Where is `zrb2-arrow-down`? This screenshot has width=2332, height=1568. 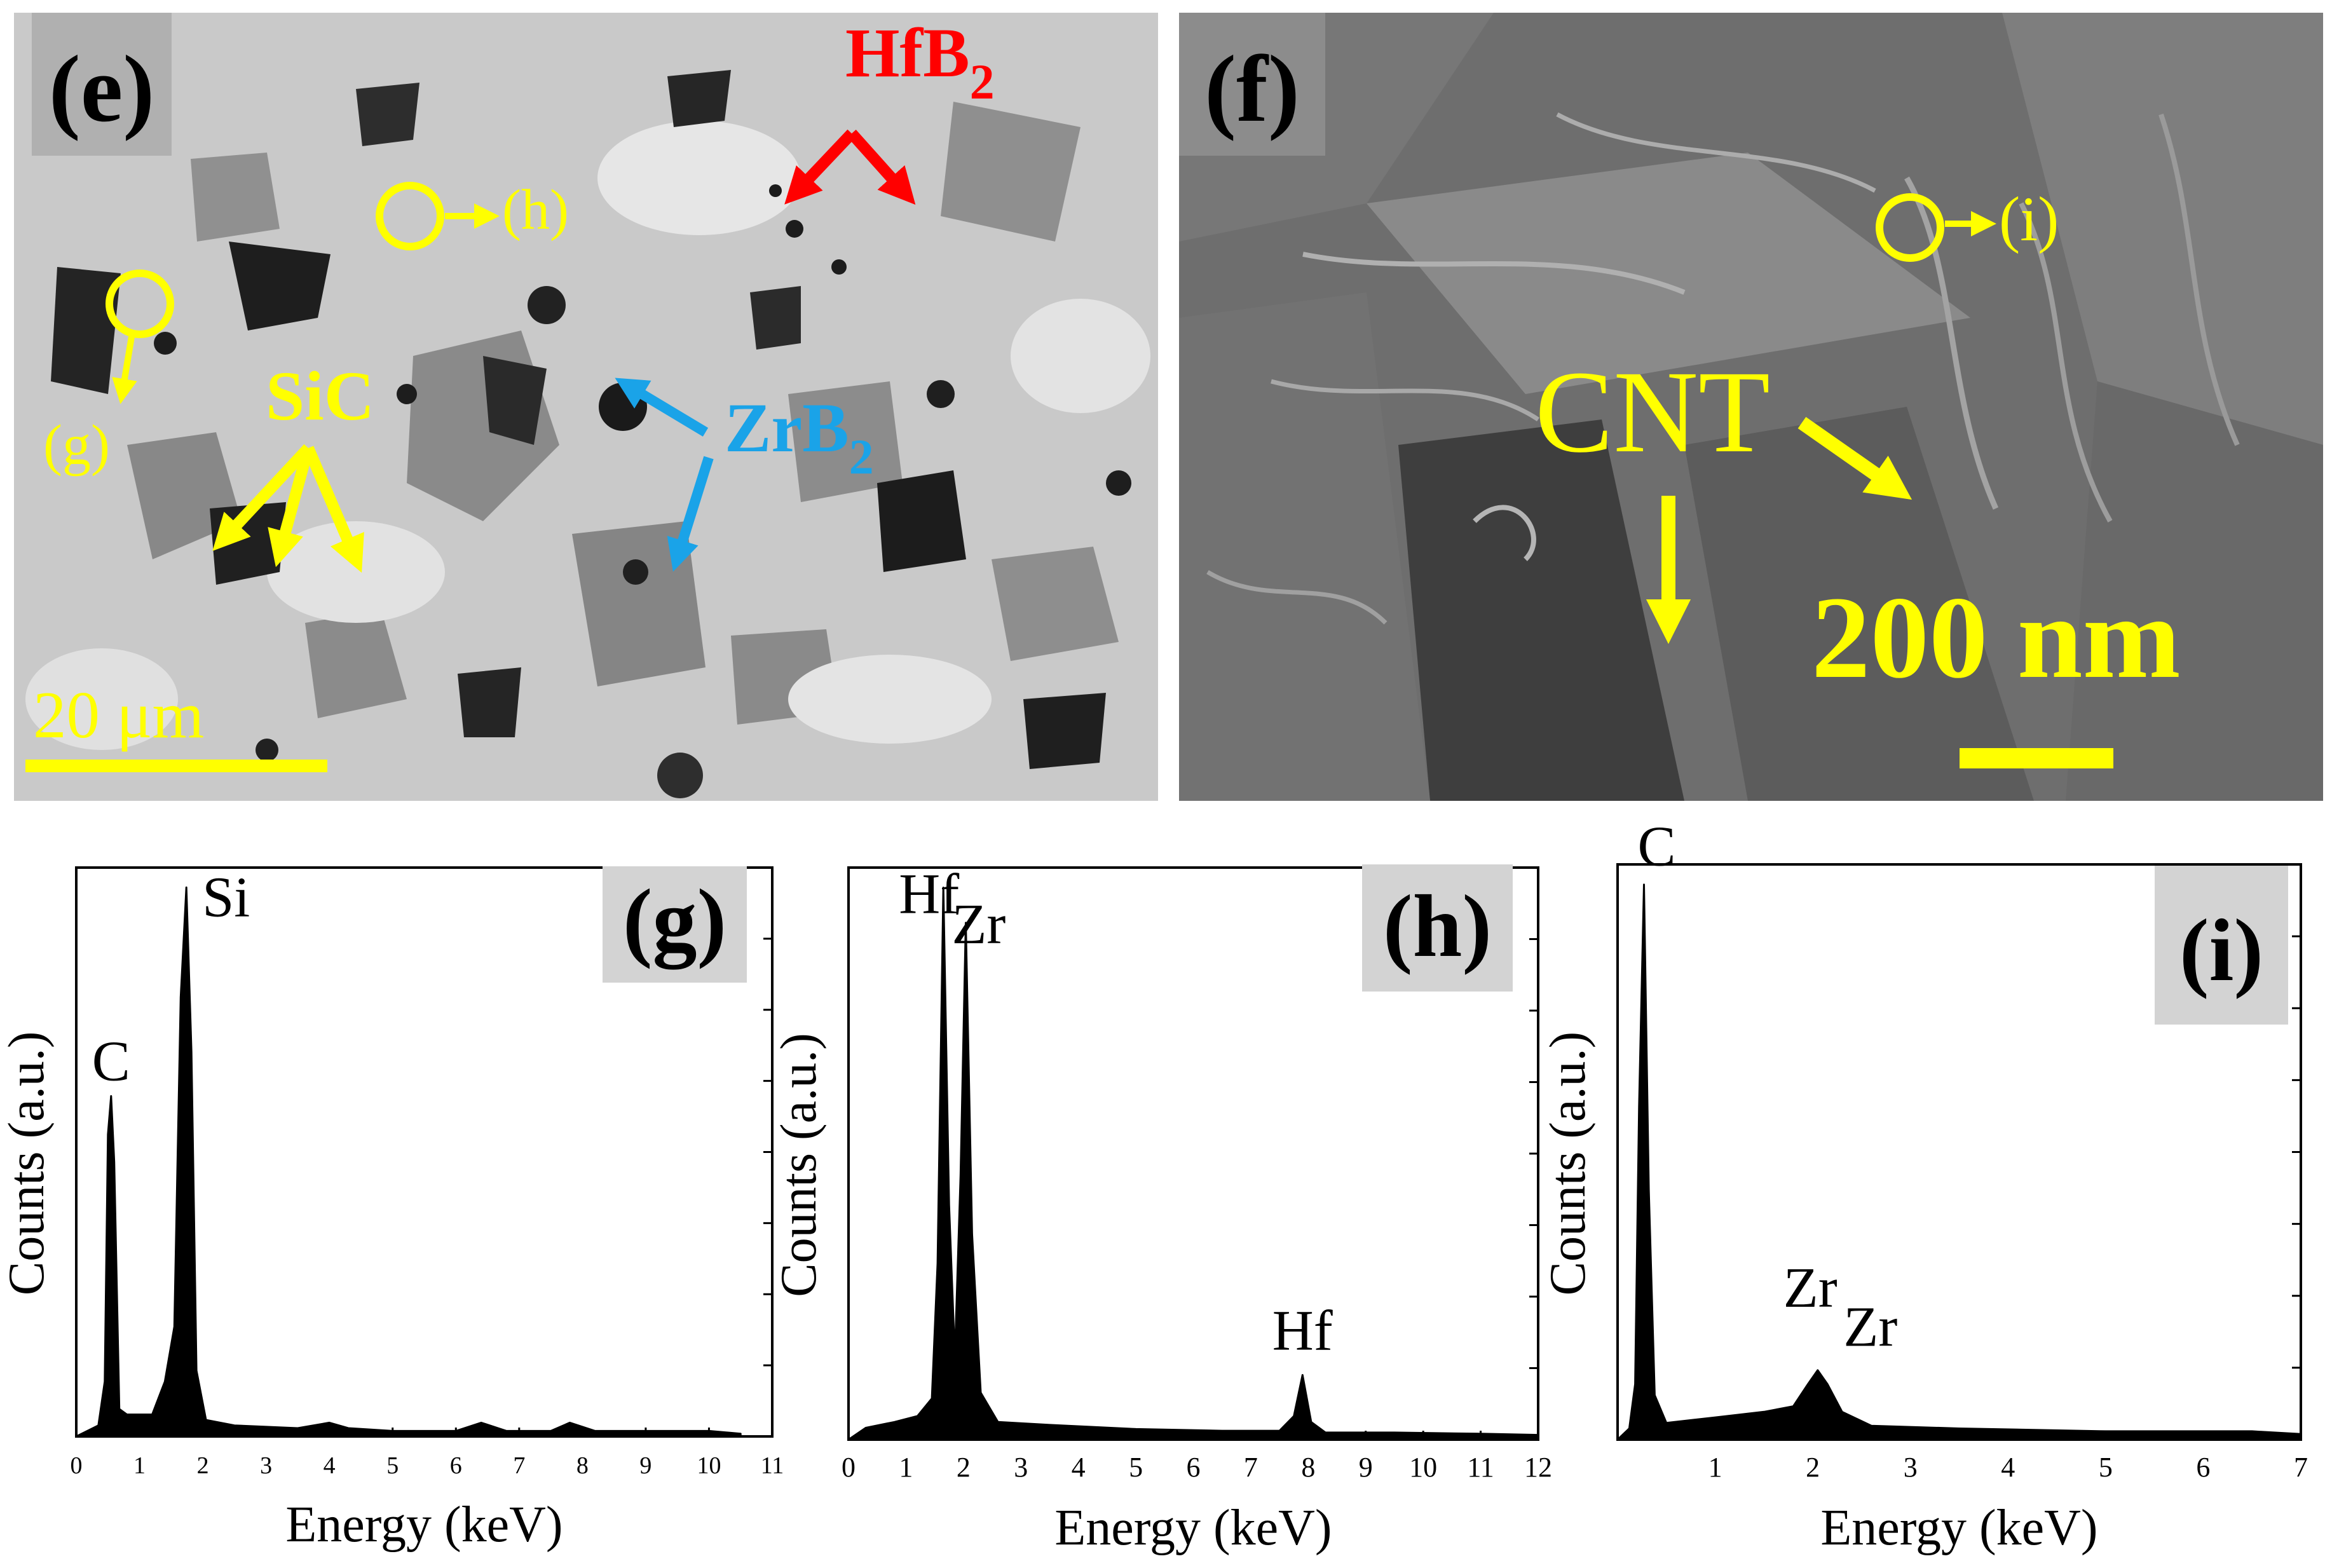 zrb2-arrow-down is located at coordinates (690, 514).